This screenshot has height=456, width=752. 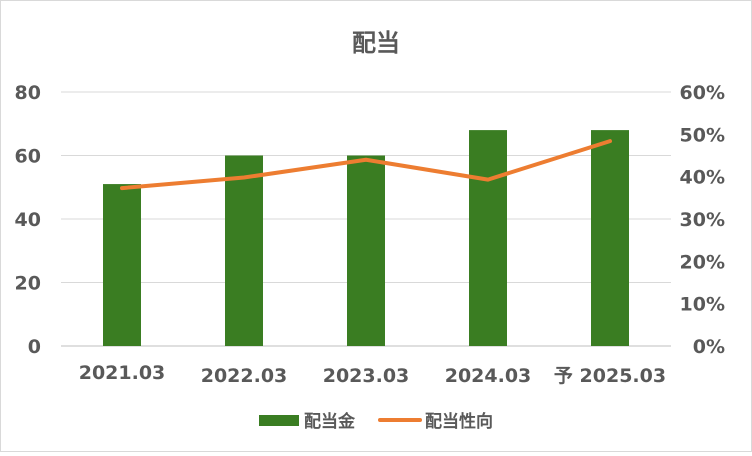 What do you see at coordinates (279, 420) in the screenshot?
I see `legend-swatch-bar` at bounding box center [279, 420].